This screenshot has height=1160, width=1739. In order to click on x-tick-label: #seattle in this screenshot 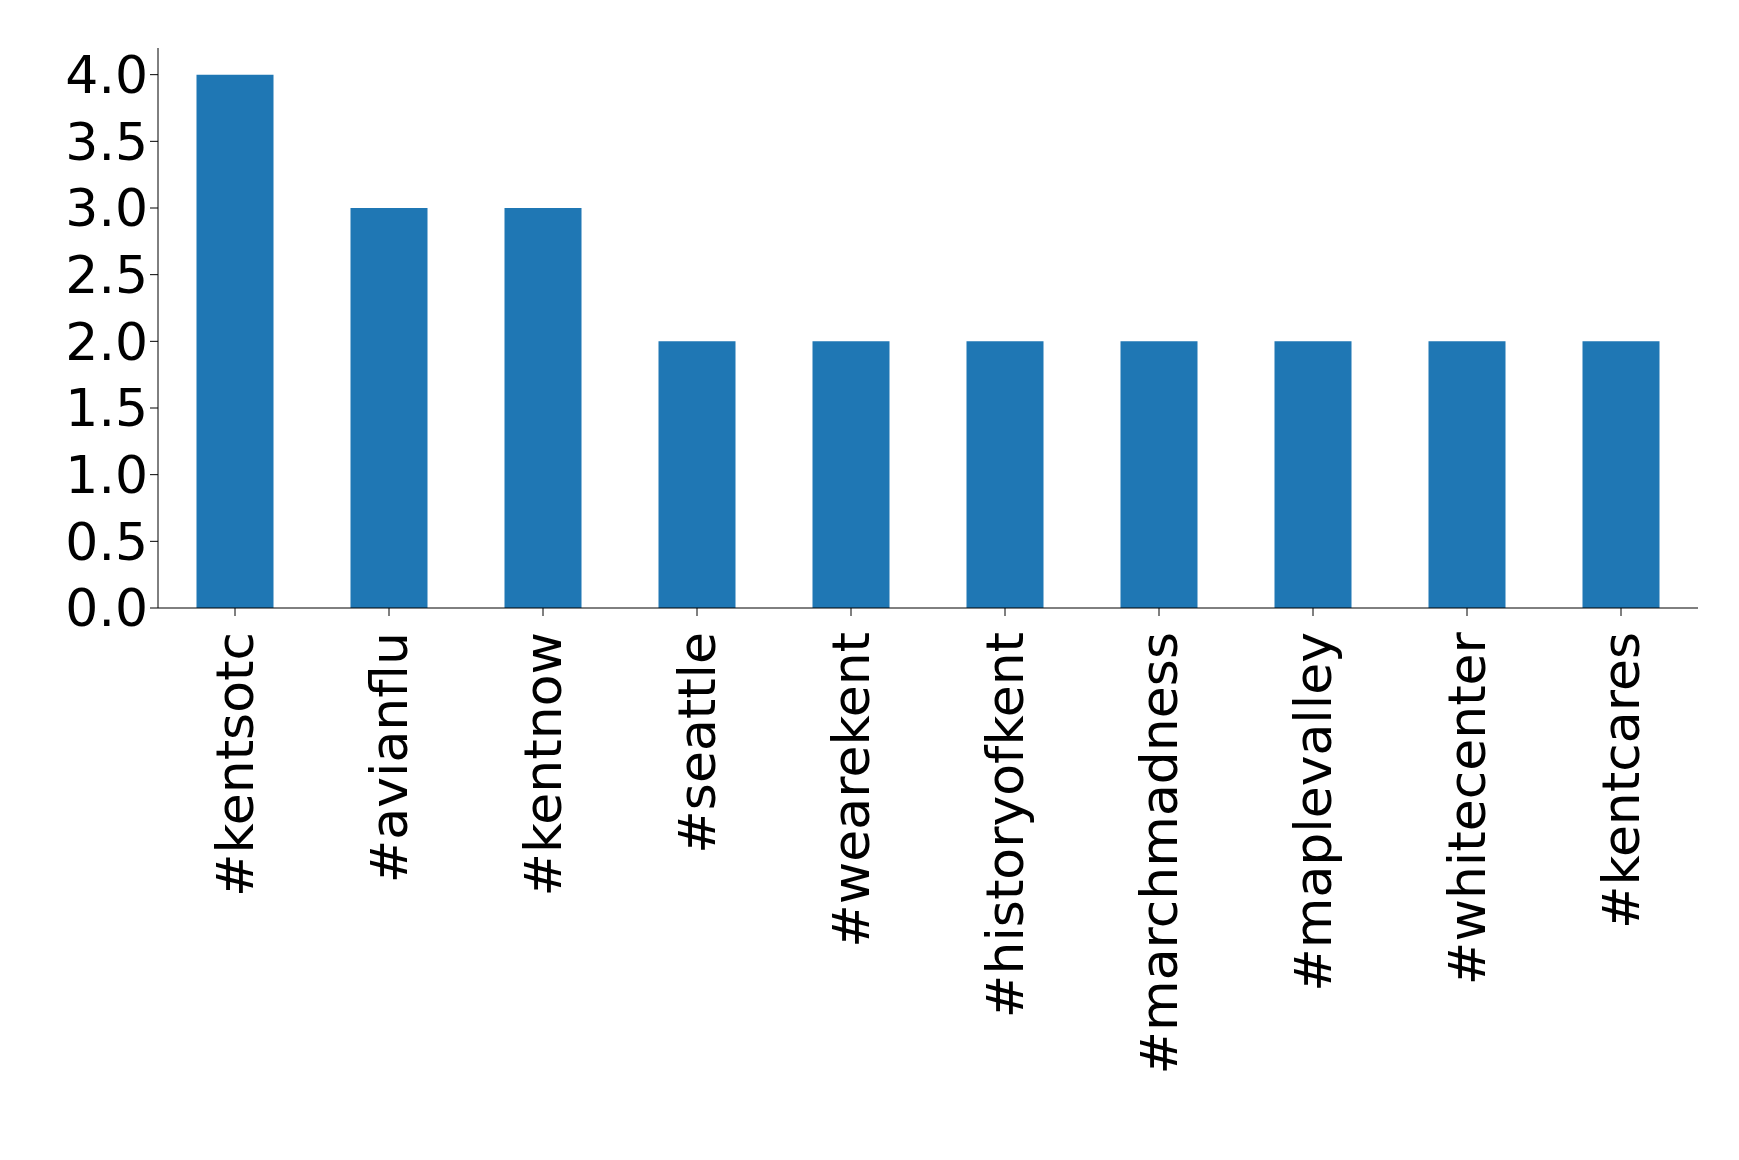, I will do `click(697, 743)`.